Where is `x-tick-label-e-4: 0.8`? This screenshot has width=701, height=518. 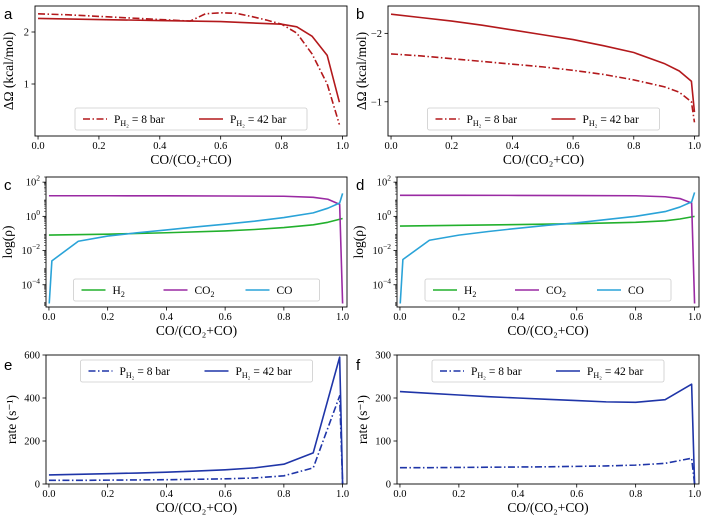
x-tick-label-e-4: 0.8 is located at coordinates (283, 494).